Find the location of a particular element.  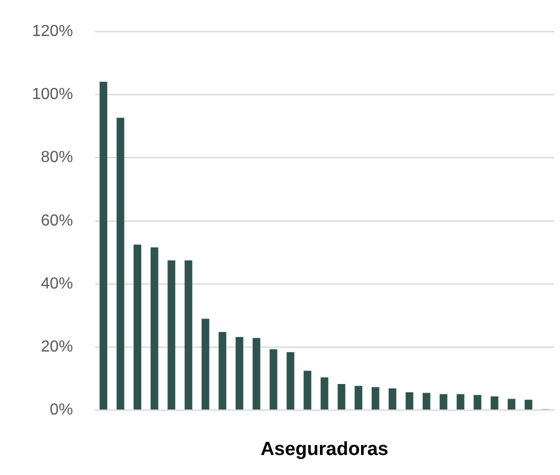

x-axis-title: Aseguradoras is located at coordinates (324, 449).